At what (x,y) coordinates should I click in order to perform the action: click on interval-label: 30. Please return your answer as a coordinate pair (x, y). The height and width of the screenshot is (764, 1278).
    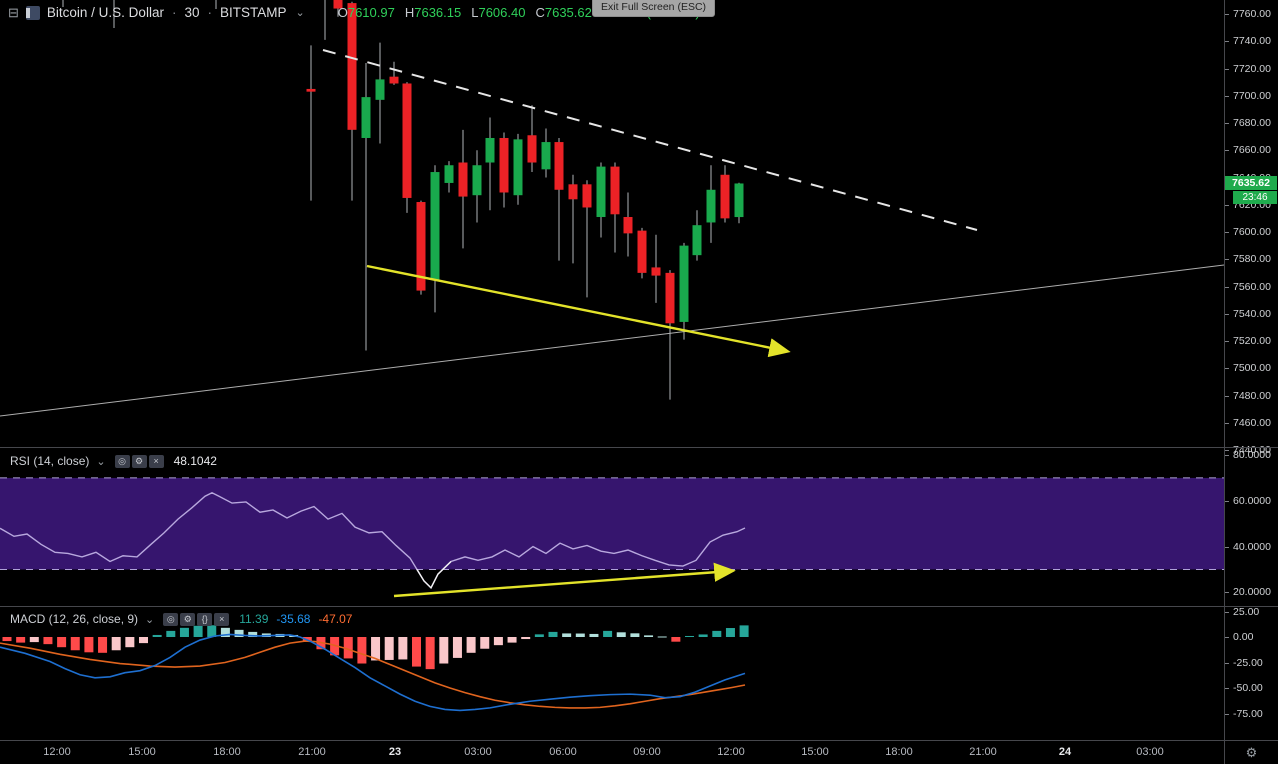
    Looking at the image, I should click on (192, 12).